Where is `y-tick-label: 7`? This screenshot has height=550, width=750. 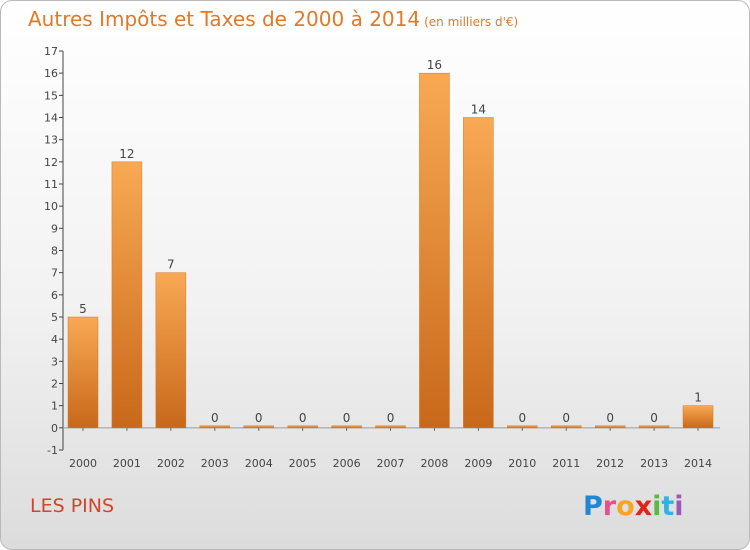 y-tick-label: 7 is located at coordinates (54, 273).